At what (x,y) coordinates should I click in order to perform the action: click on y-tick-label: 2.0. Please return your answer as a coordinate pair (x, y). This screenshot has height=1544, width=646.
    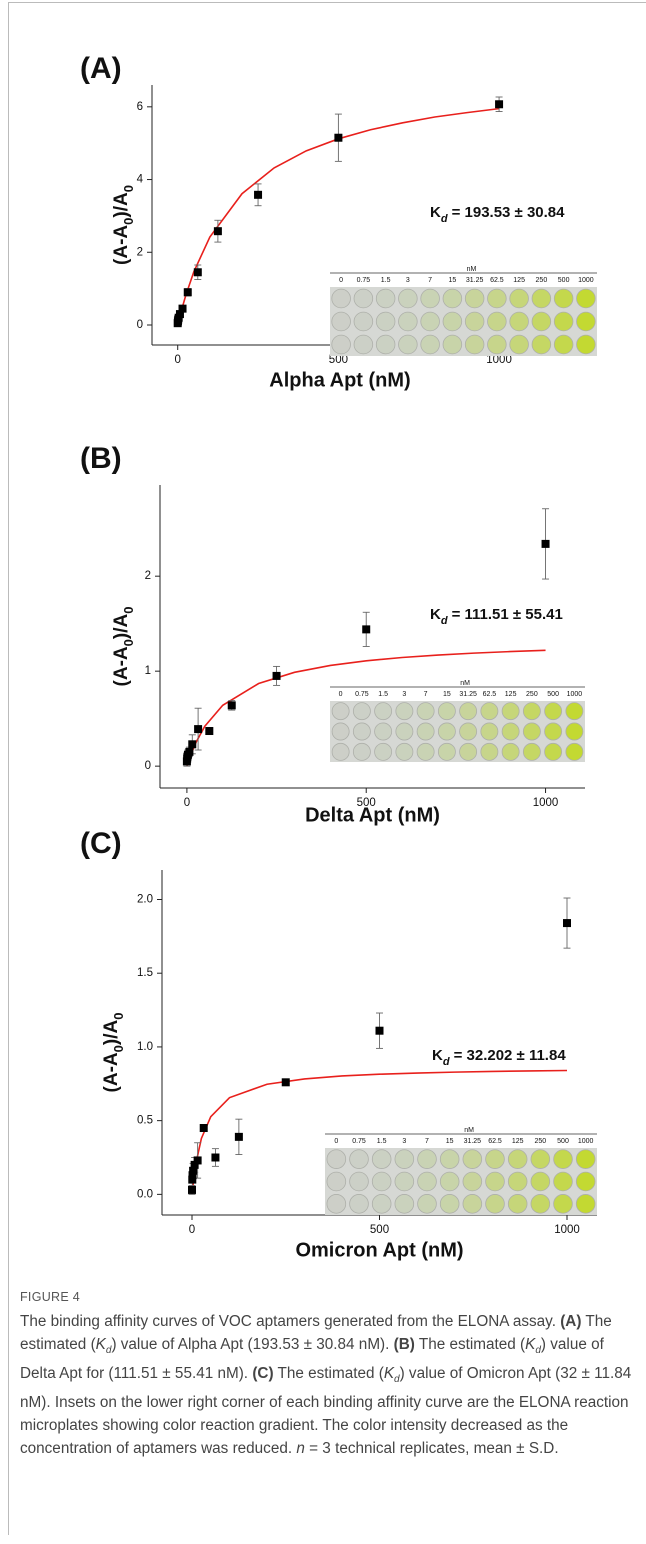
    Looking at the image, I should click on (145, 900).